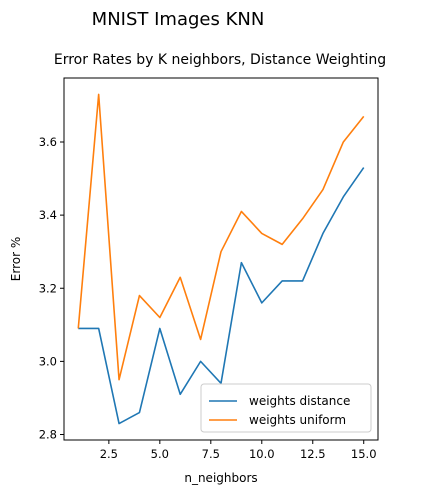  I want to click on legend-items: weights distance weights uniform, so click(279, 410).